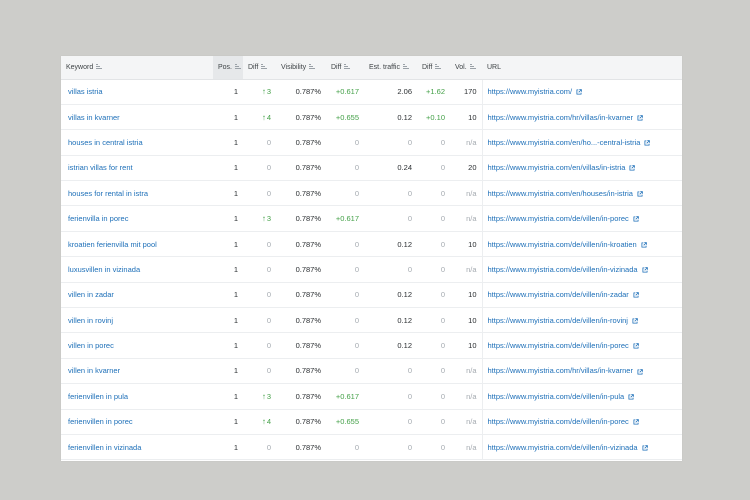 The height and width of the screenshot is (500, 750). I want to click on keyword-link: villen in kvarner, so click(94, 371).